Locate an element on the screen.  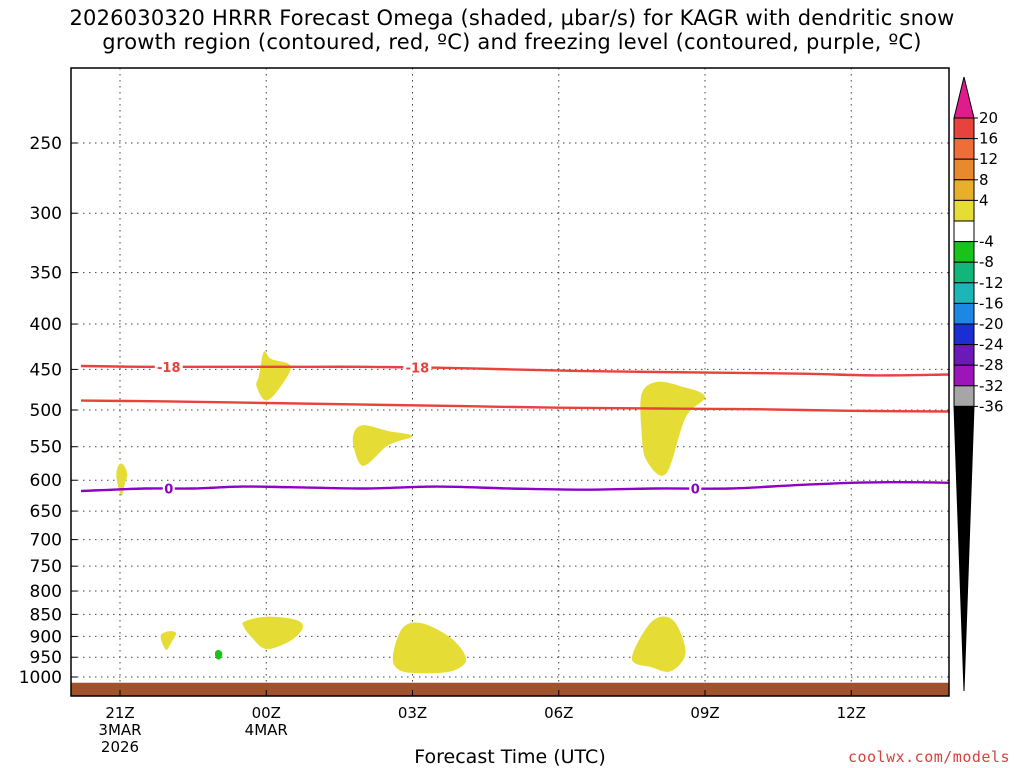
colorbar-label: -12 is located at coordinates (991, 283).